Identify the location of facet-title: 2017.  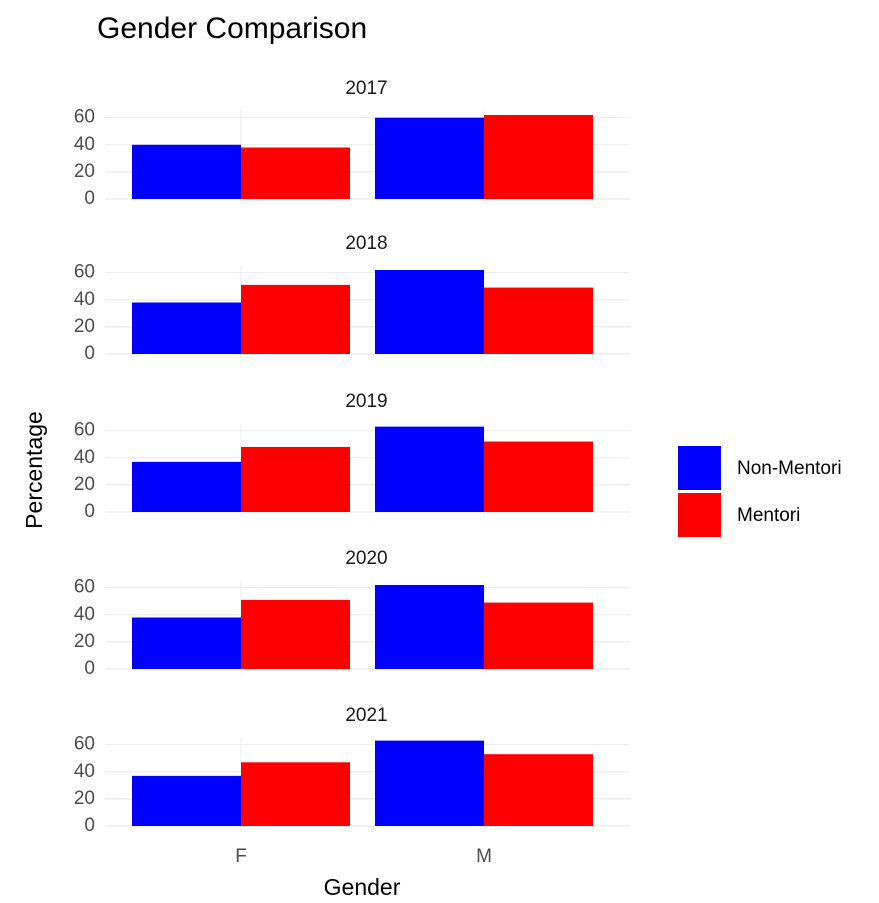
(366, 88).